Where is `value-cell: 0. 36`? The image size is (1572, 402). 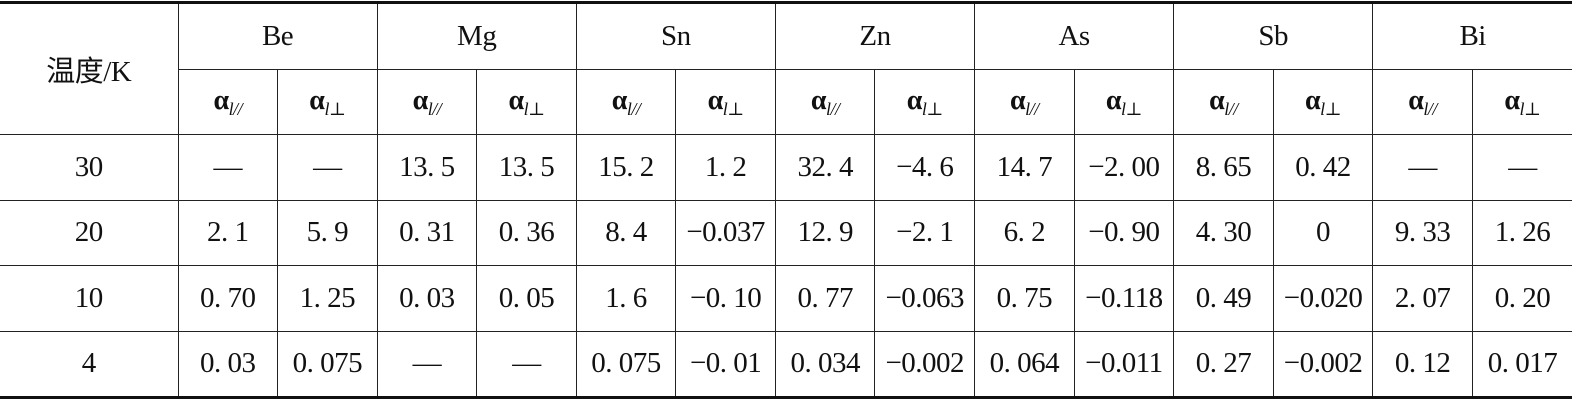
value-cell: 0. 36 is located at coordinates (526, 232).